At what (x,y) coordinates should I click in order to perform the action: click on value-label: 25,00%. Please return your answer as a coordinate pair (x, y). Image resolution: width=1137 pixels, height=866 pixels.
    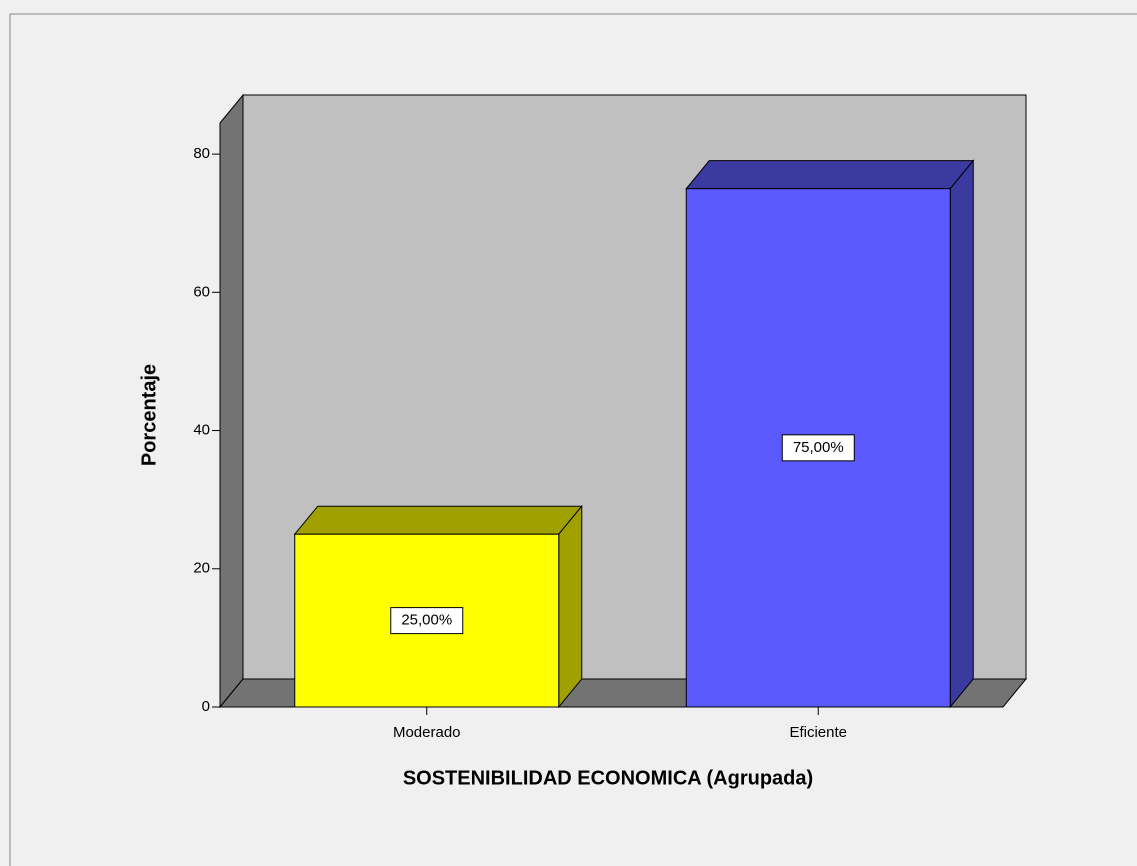
    Looking at the image, I should click on (426, 620).